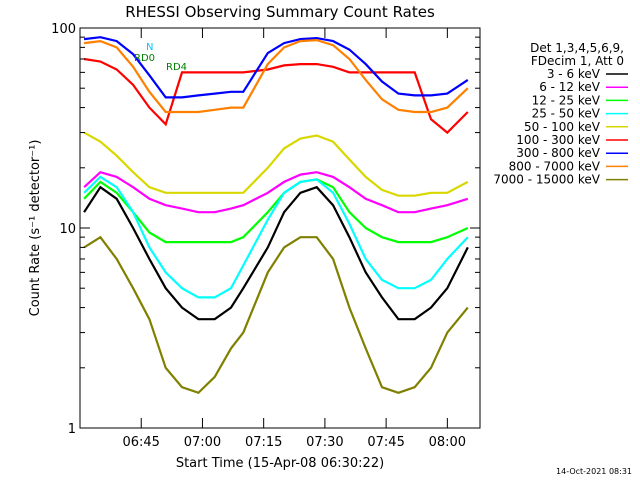 The image size is (640, 480). Describe the element at coordinates (577, 48) in the screenshot. I see `legend-header-line-1: Det 1,3,4,5,6,9,` at that location.